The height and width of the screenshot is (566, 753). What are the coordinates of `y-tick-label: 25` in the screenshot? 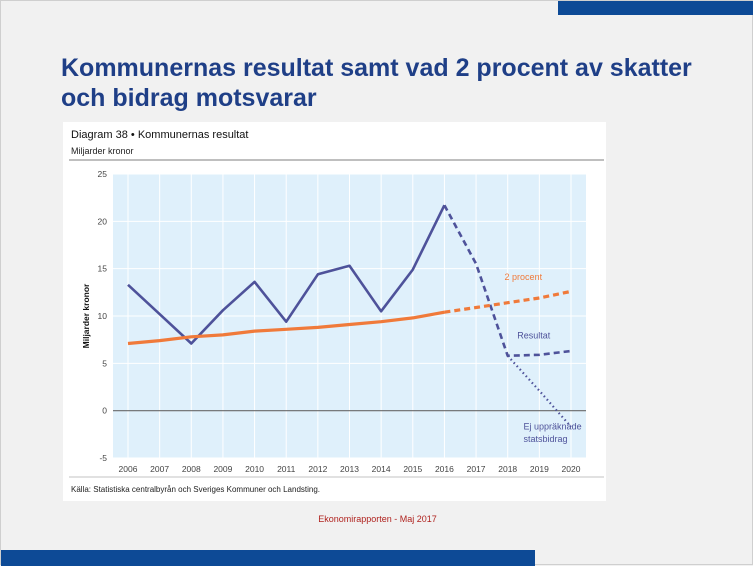 It's located at (103, 174).